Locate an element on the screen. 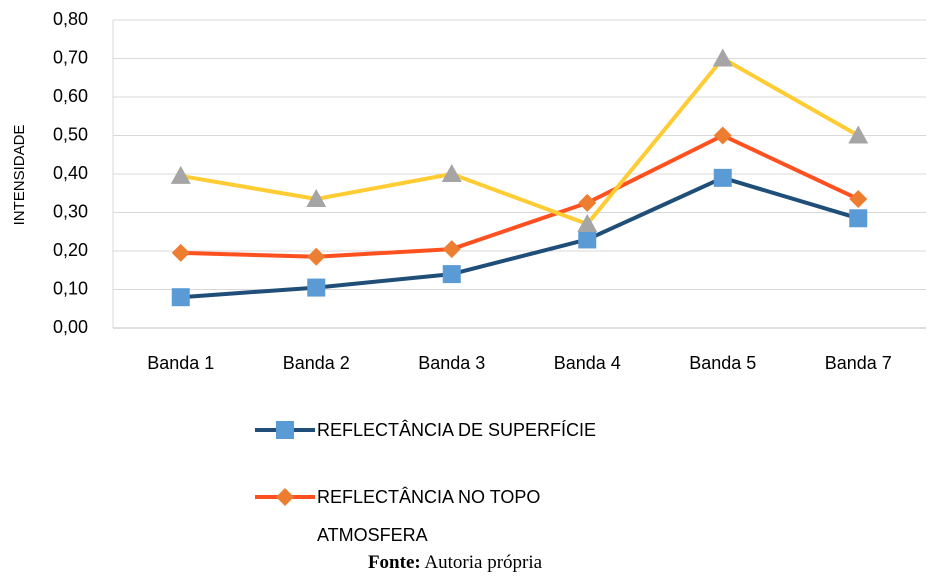 The width and height of the screenshot is (928, 581). y-tick-label: 0,40 is located at coordinates (70, 173).